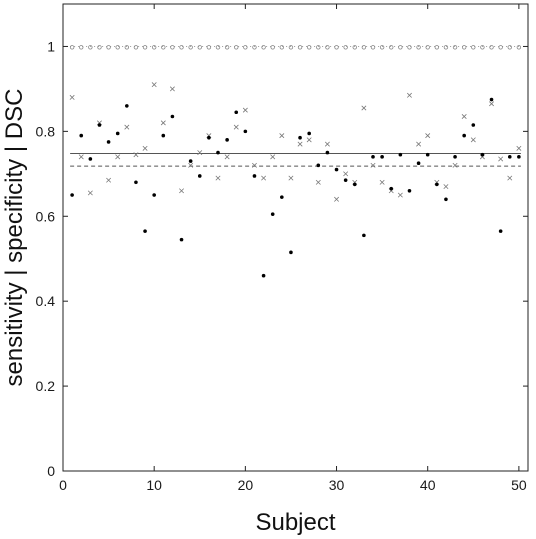 The image size is (536, 539). Describe the element at coordinates (63, 485) in the screenshot. I see `x-tick-label: 0` at that location.